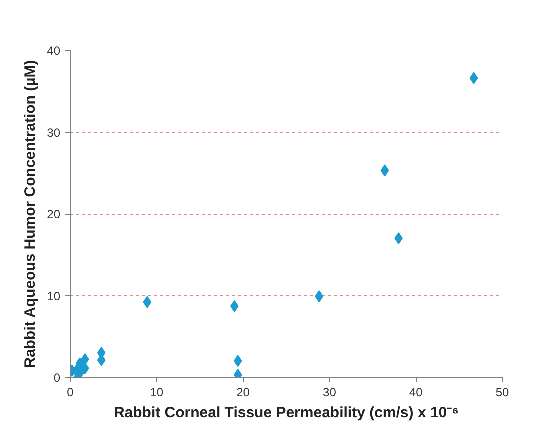  Describe the element at coordinates (57, 378) in the screenshot. I see `y-tick-label: 0` at that location.